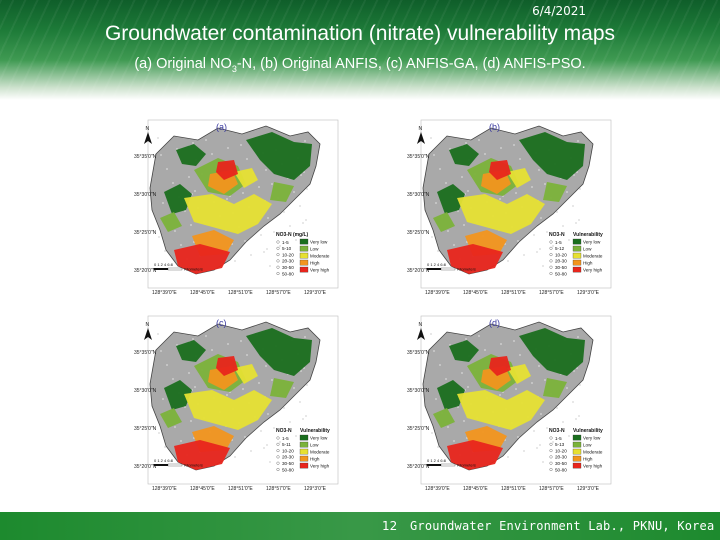 The width and height of the screenshot is (720, 540). What do you see at coordinates (557, 431) in the screenshot?
I see `legend-title-left: NO3-N` at bounding box center [557, 431].